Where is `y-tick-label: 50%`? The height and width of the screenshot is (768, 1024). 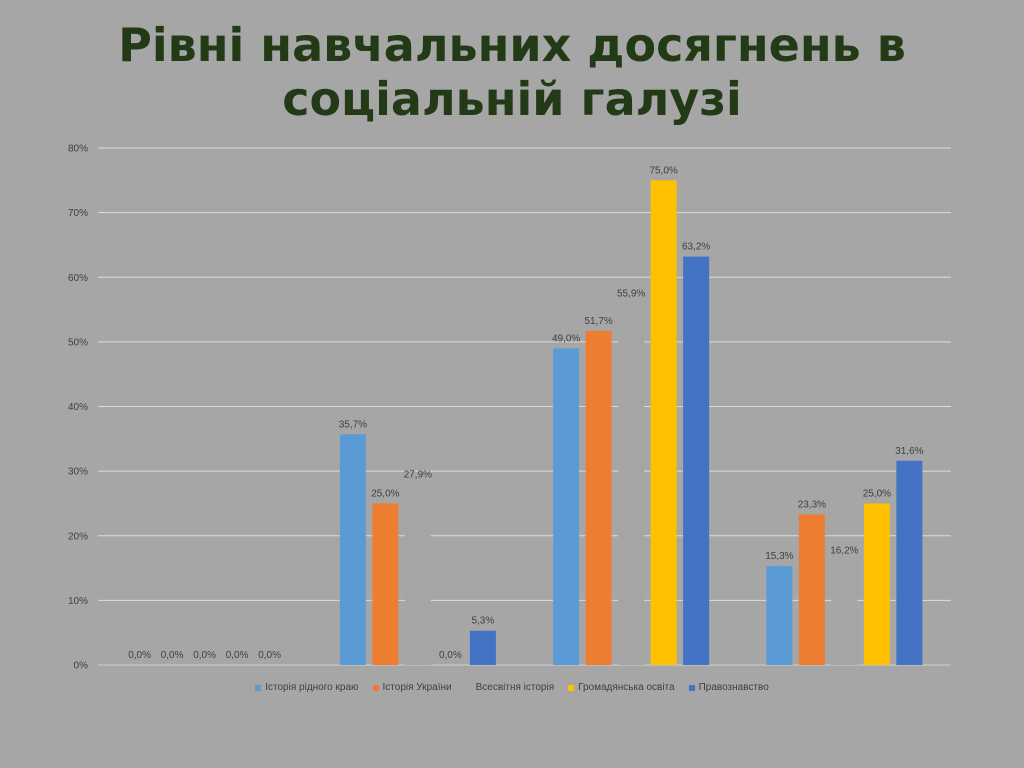 y-tick-label: 50% is located at coordinates (78, 342).